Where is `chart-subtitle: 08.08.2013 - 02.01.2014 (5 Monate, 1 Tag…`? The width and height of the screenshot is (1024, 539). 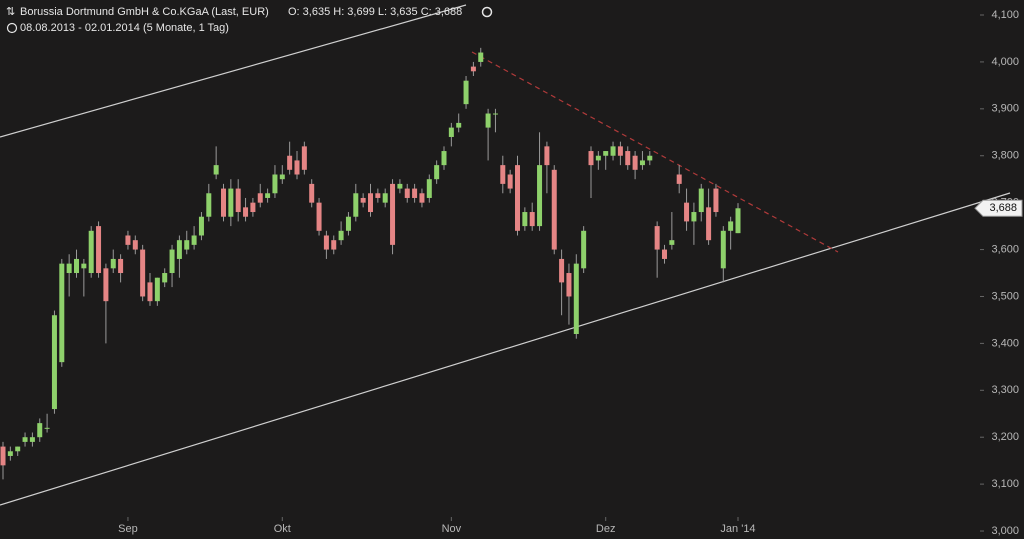
chart-subtitle: 08.08.2013 - 02.01.2014 (5 Monate, 1 Tag… is located at coordinates (124, 28).